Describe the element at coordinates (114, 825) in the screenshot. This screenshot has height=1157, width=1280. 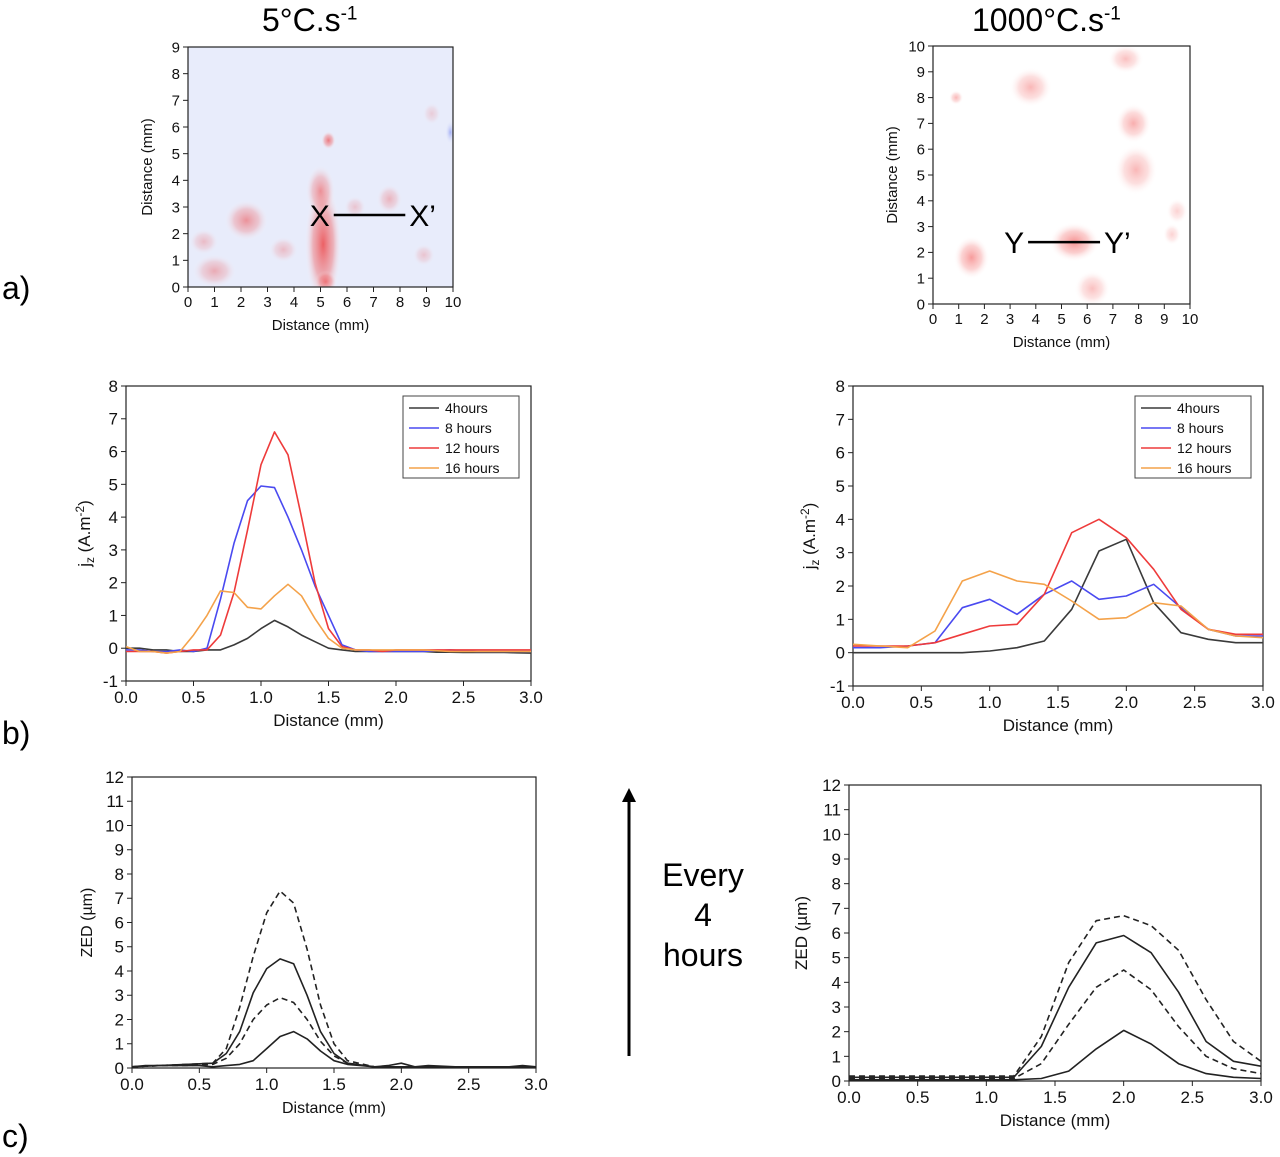
I see `y-tick-label: 10` at that location.